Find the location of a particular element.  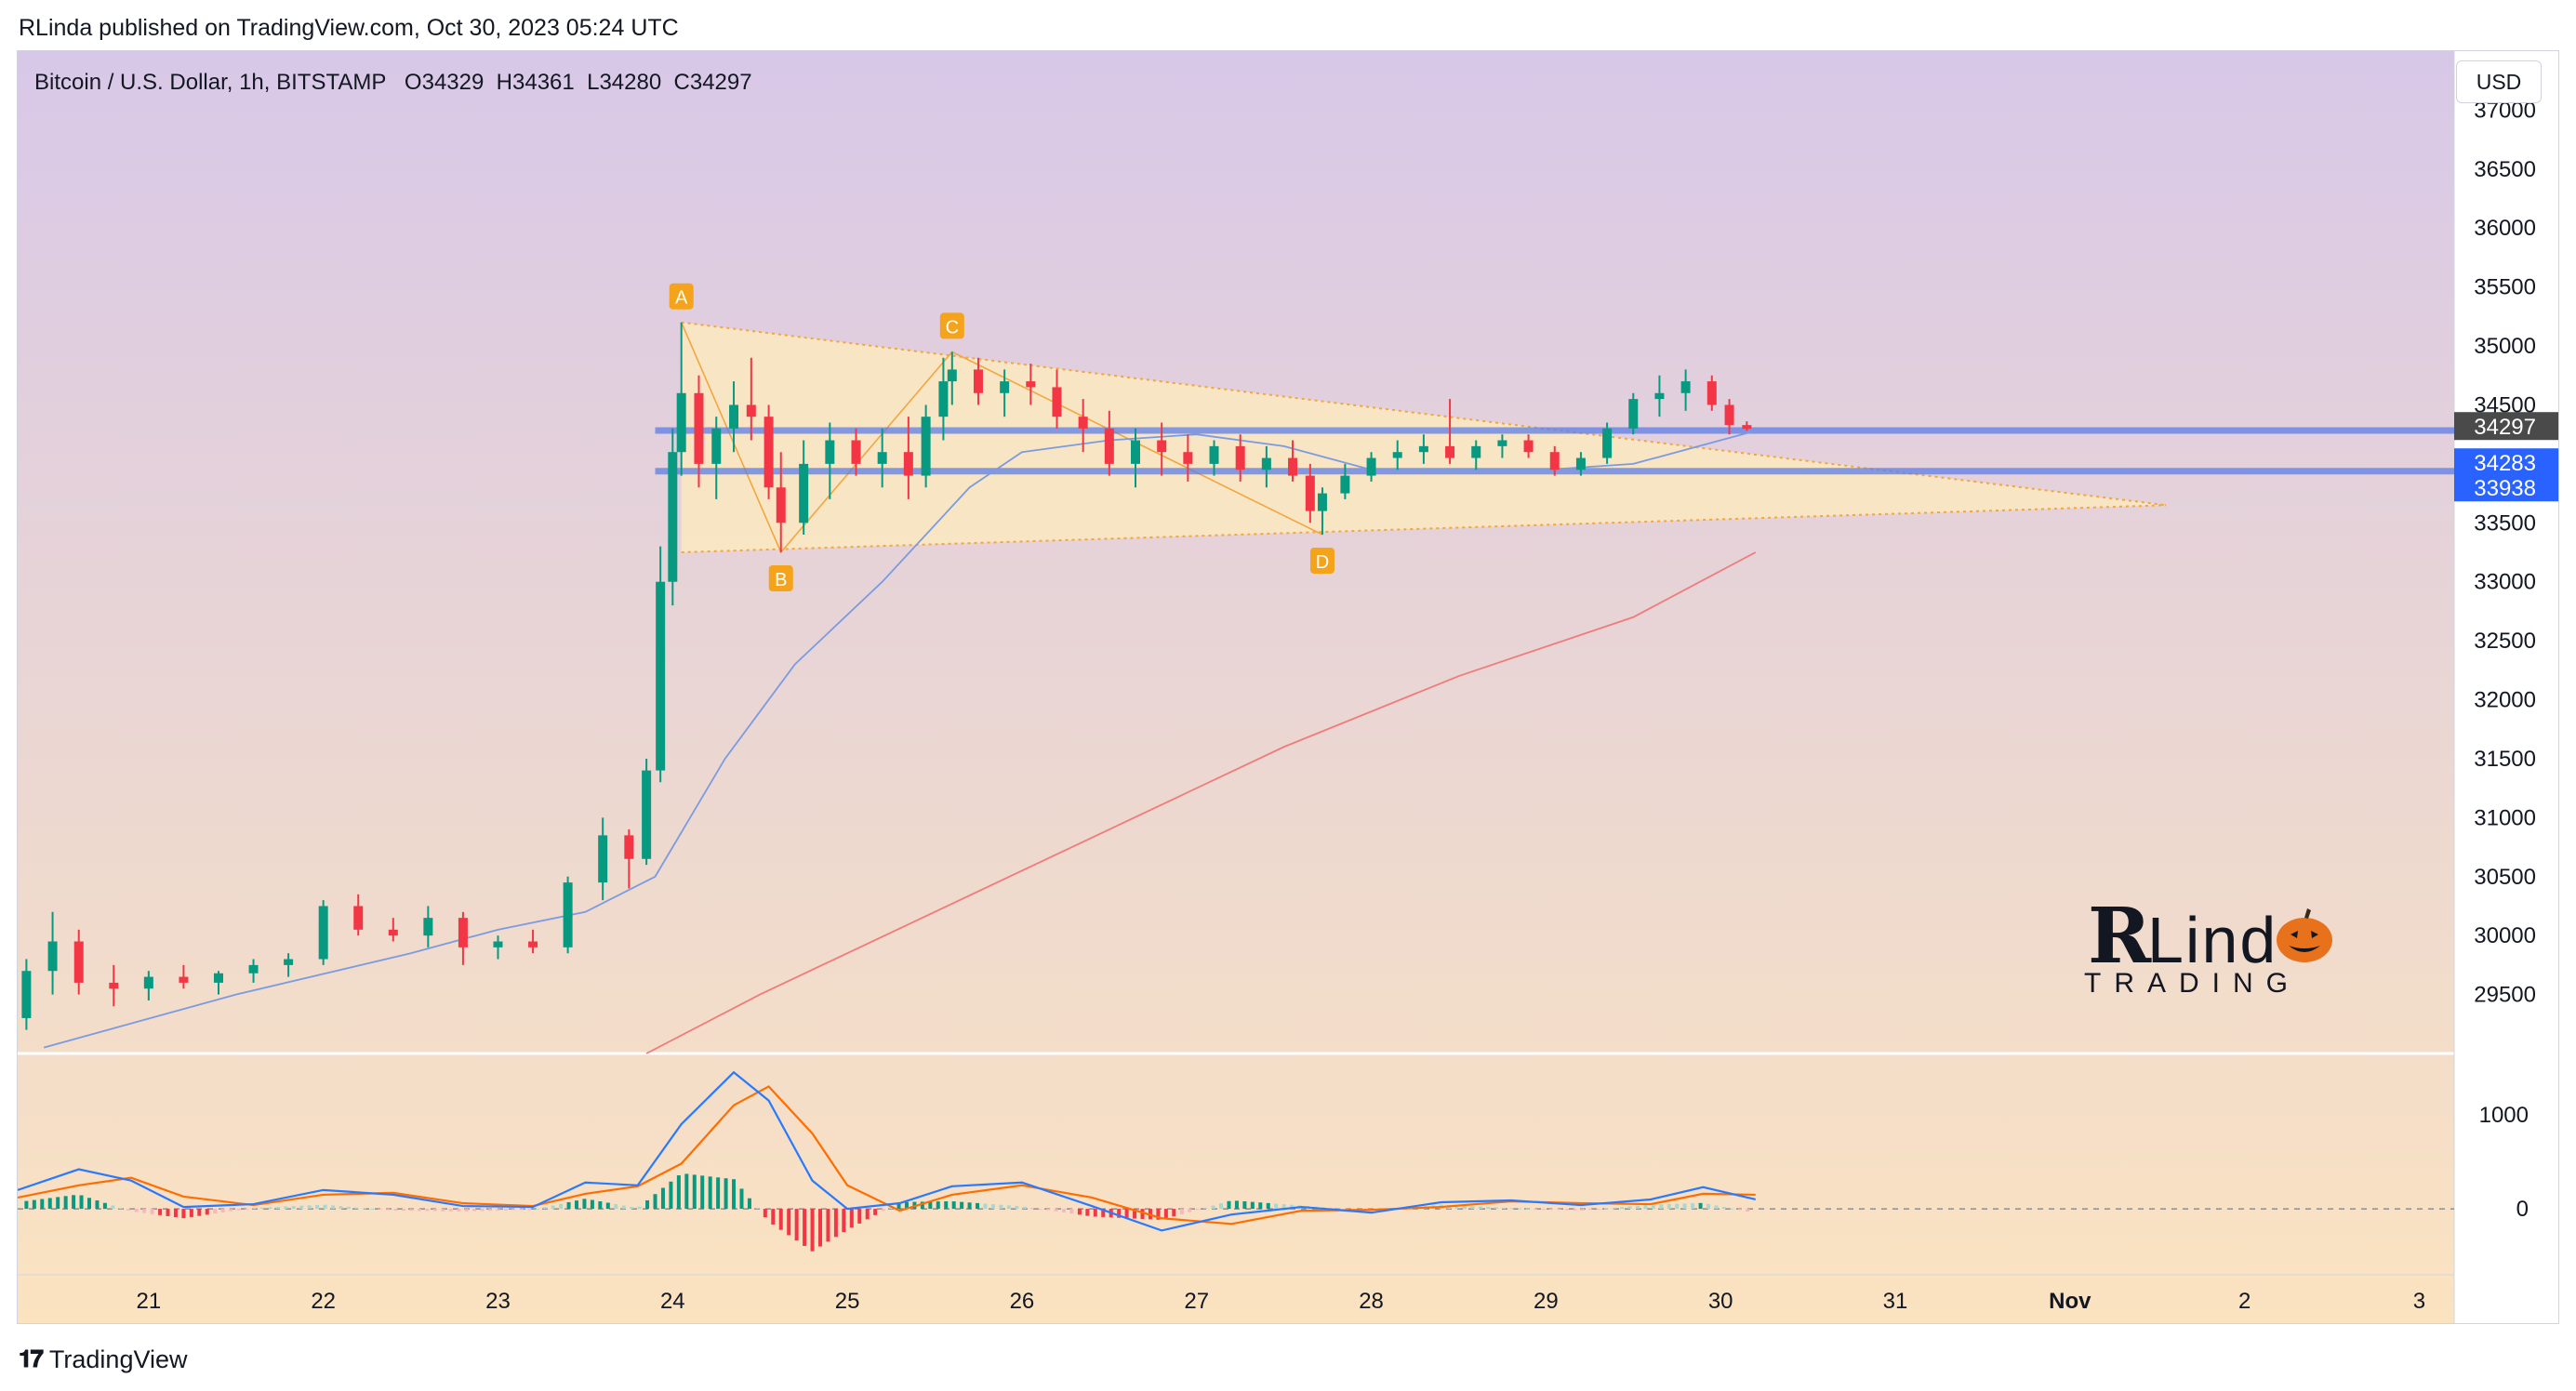

ohlc-open: O34329 is located at coordinates (444, 82).